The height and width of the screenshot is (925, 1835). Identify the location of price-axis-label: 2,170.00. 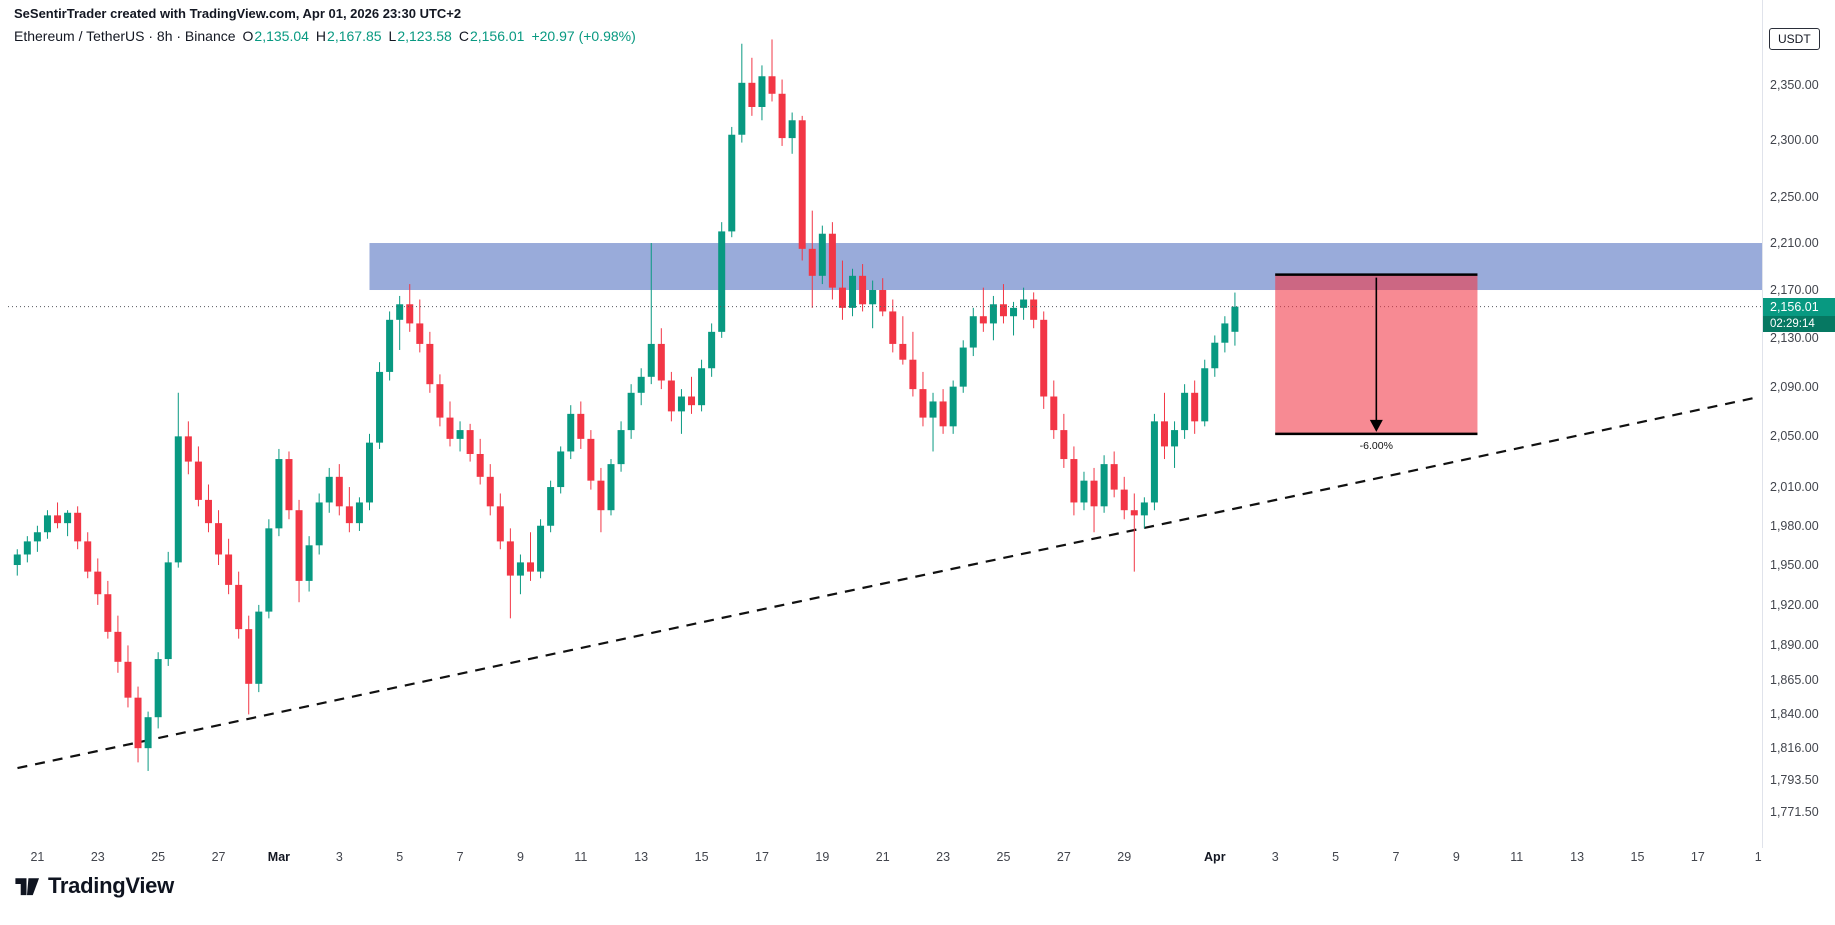
(1794, 290).